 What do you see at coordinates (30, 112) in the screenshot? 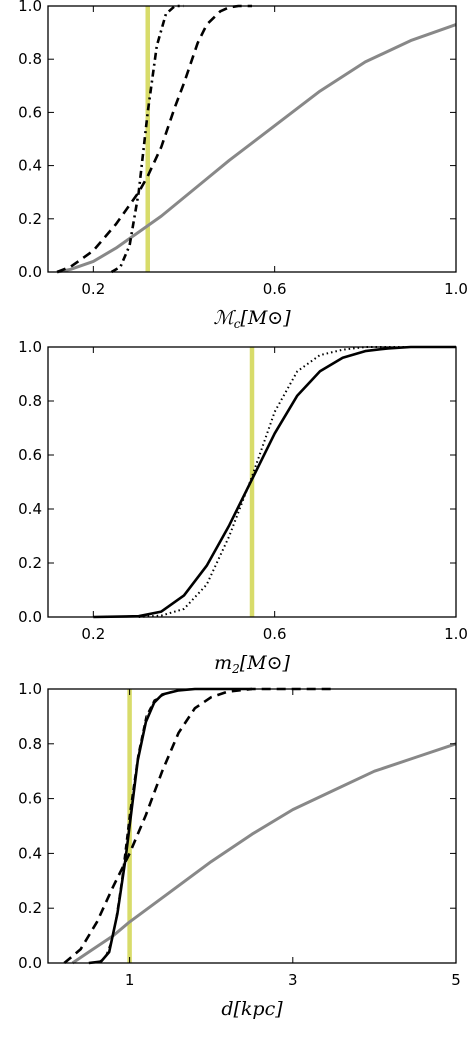
I see `panel-1-ytick-label: 0.6` at bounding box center [30, 112].